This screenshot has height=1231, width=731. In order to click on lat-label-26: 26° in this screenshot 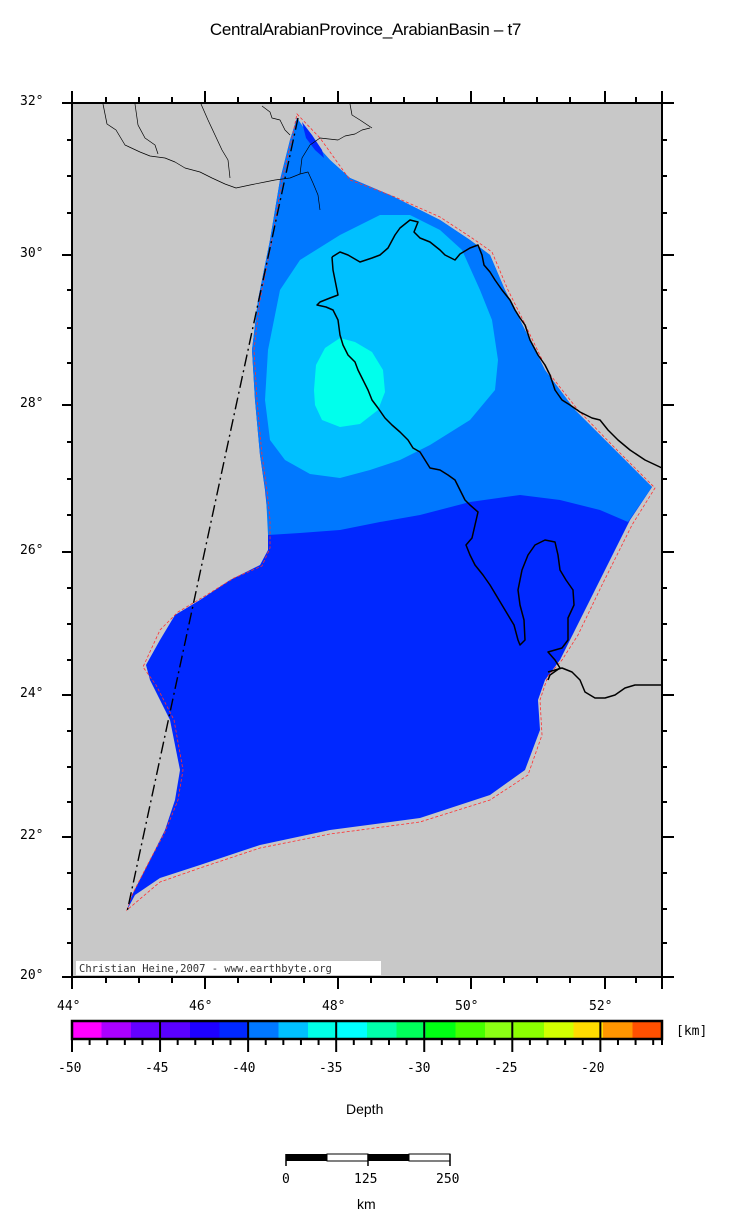, I will do `click(32, 550)`.